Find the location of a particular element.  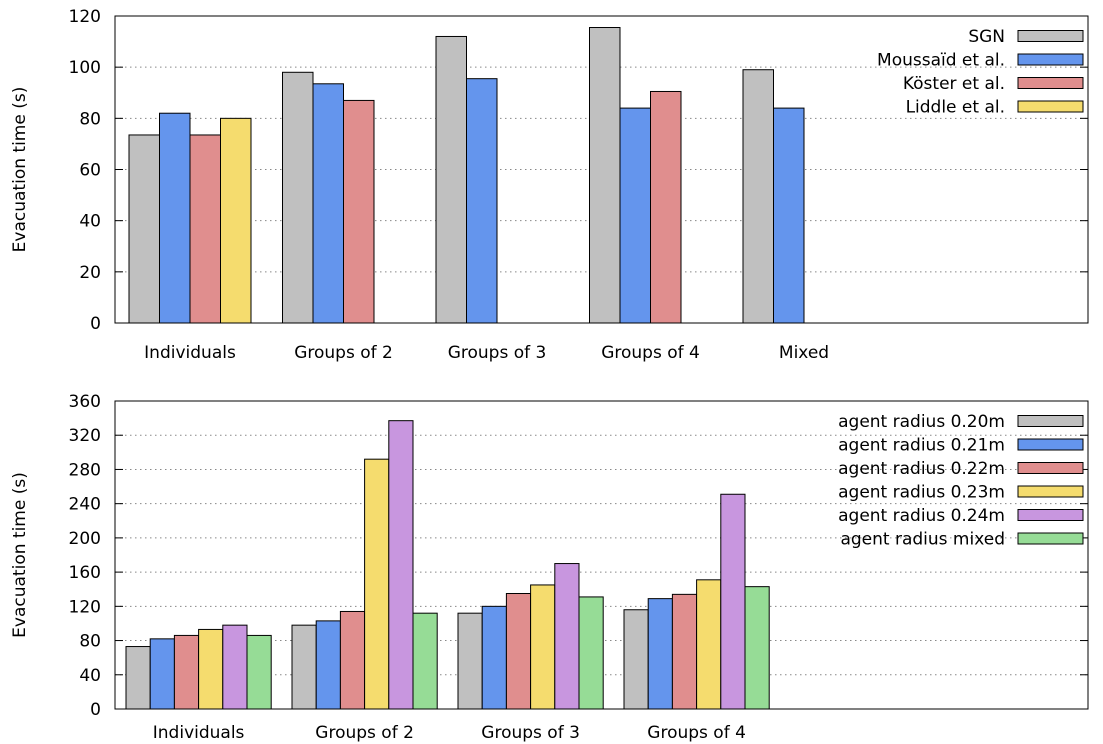

legend-label-agent-radius-0-20m: agent radius 0.20m is located at coordinates (921, 422).